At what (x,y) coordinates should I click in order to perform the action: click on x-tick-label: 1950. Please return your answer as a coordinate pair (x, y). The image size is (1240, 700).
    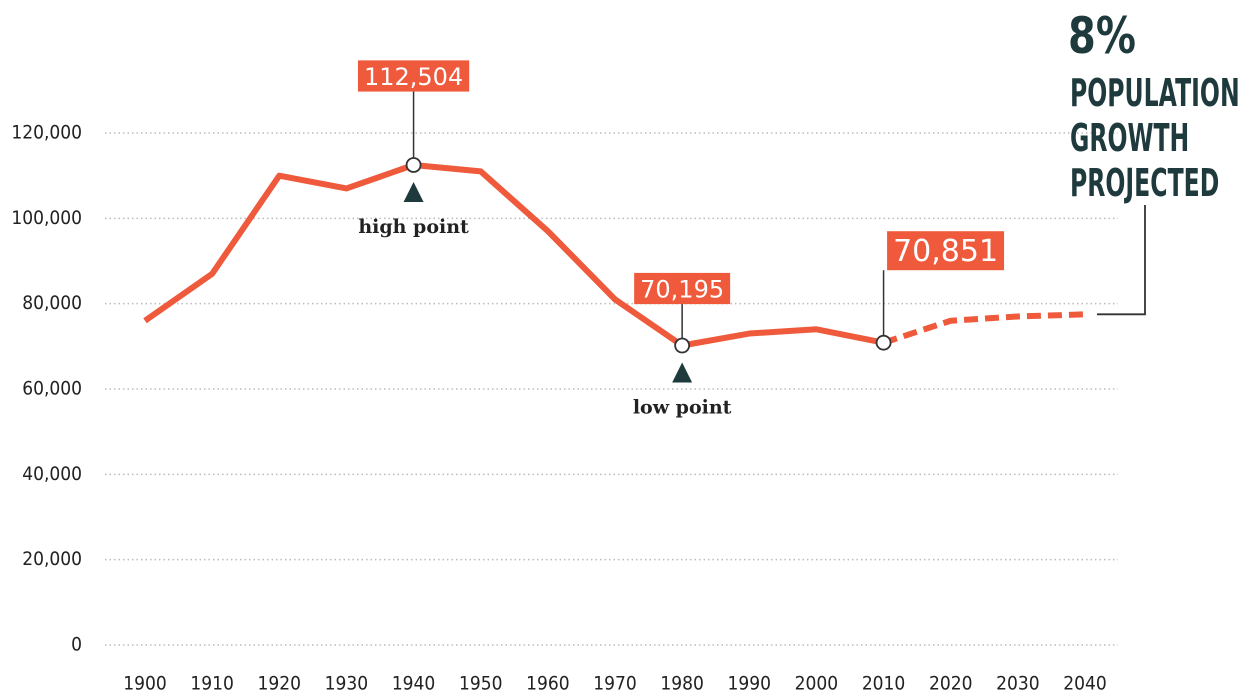
    Looking at the image, I should click on (481, 684).